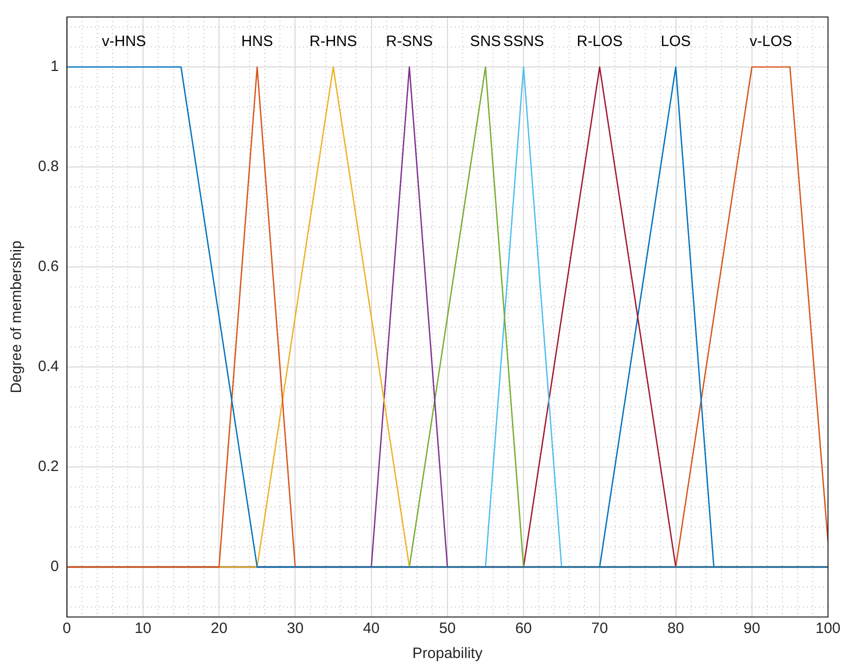  What do you see at coordinates (334, 41) in the screenshot?
I see `series-label: R-HNS` at bounding box center [334, 41].